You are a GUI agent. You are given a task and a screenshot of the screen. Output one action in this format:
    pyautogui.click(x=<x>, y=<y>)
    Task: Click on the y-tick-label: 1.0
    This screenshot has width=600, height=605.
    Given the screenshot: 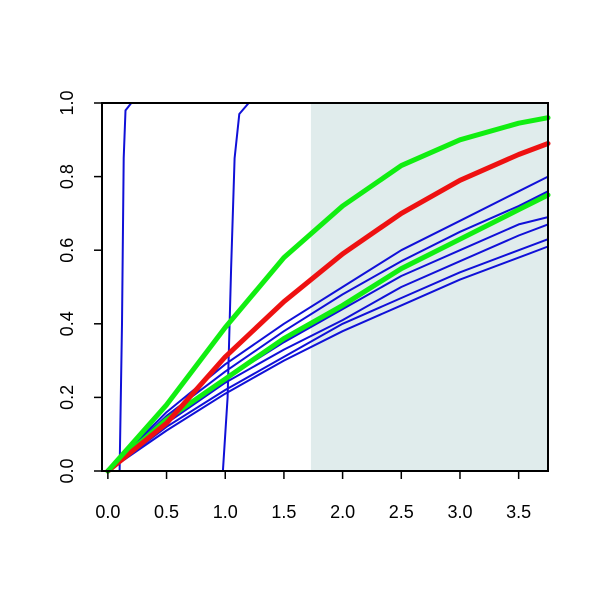 What is the action you would take?
    pyautogui.click(x=67, y=102)
    